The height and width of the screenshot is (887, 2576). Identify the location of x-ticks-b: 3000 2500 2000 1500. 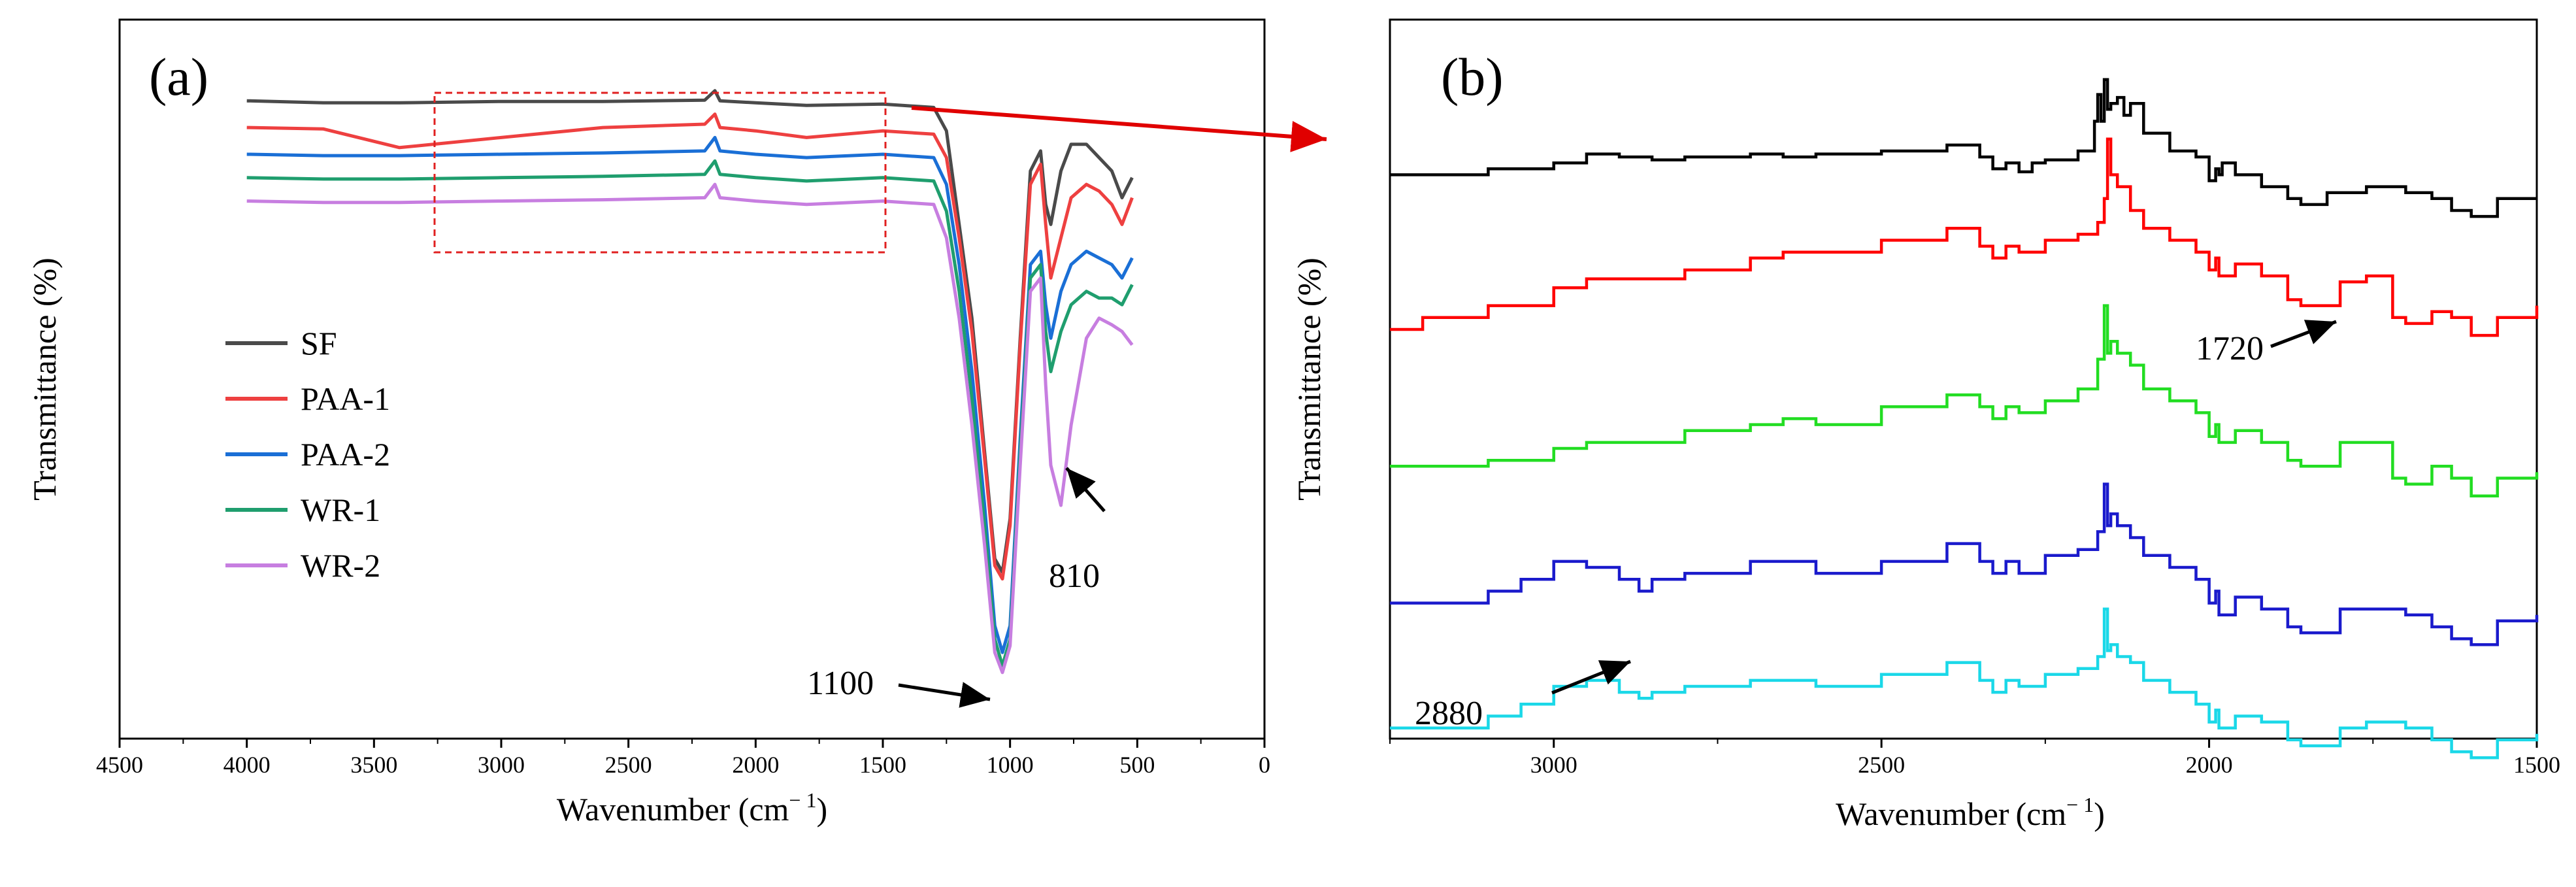
(1974, 759).